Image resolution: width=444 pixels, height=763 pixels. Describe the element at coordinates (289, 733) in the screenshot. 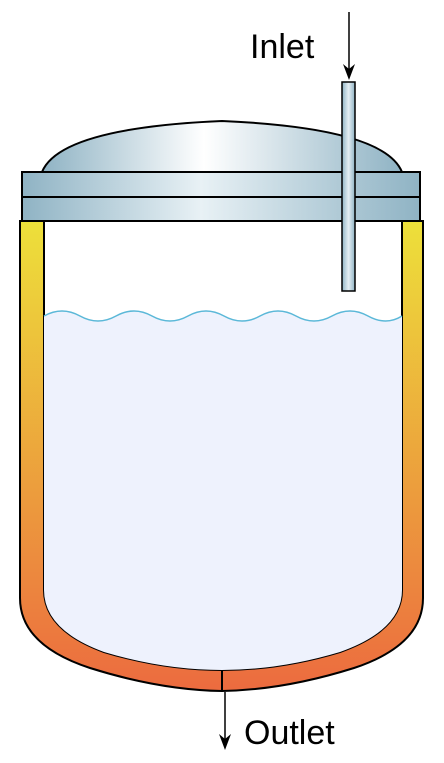

I see `outlet-label: Outlet` at that location.